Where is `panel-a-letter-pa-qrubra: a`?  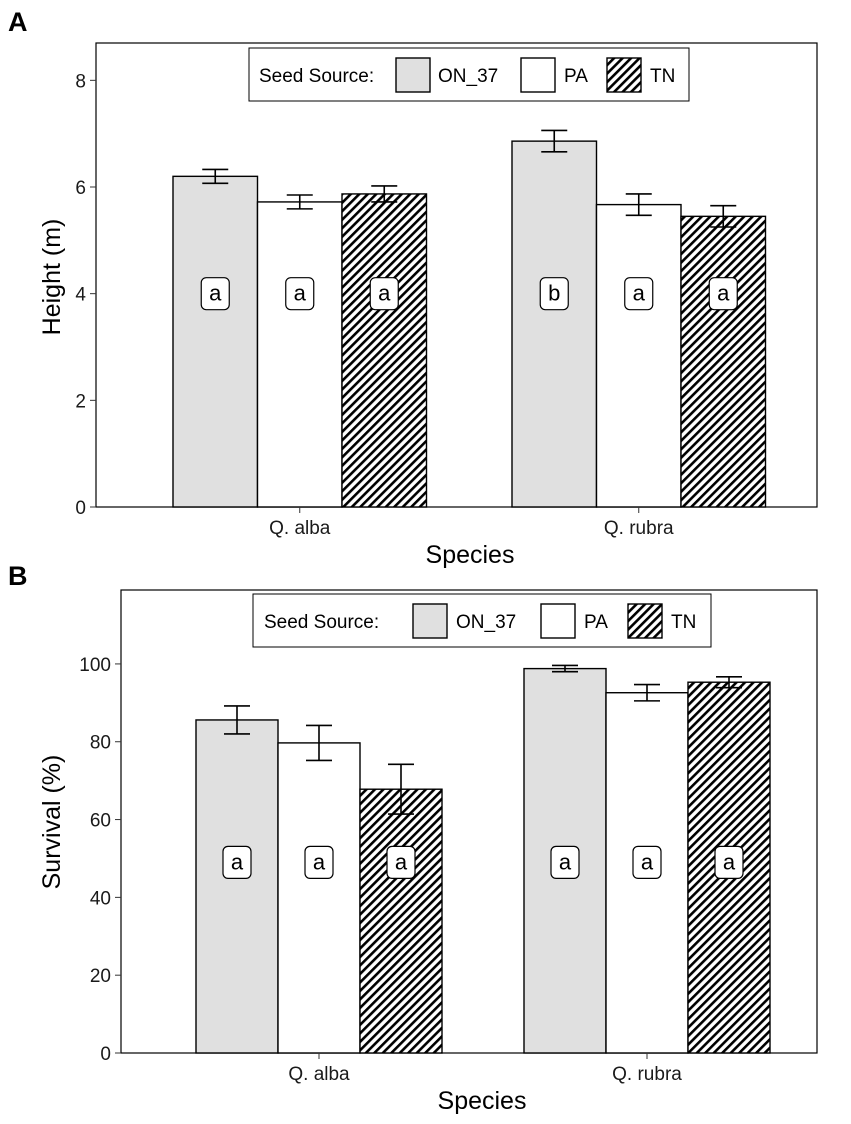 panel-a-letter-pa-qrubra: a is located at coordinates (639, 293).